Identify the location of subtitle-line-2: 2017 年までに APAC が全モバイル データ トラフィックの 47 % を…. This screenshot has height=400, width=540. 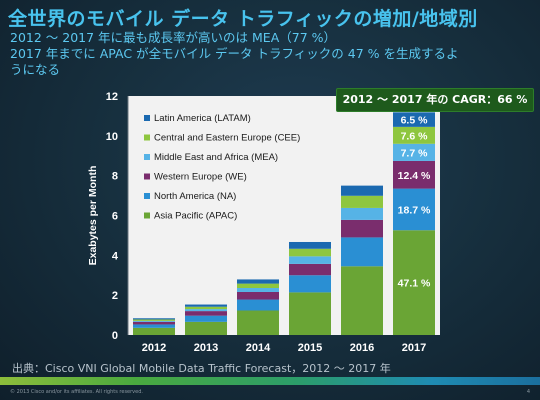
(234, 53).